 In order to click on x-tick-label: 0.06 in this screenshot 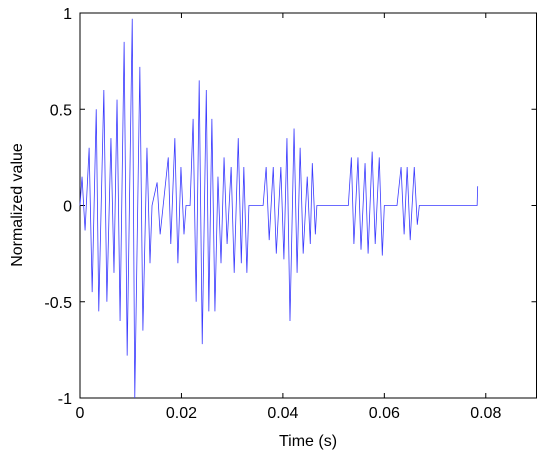, I will do `click(384, 413)`.